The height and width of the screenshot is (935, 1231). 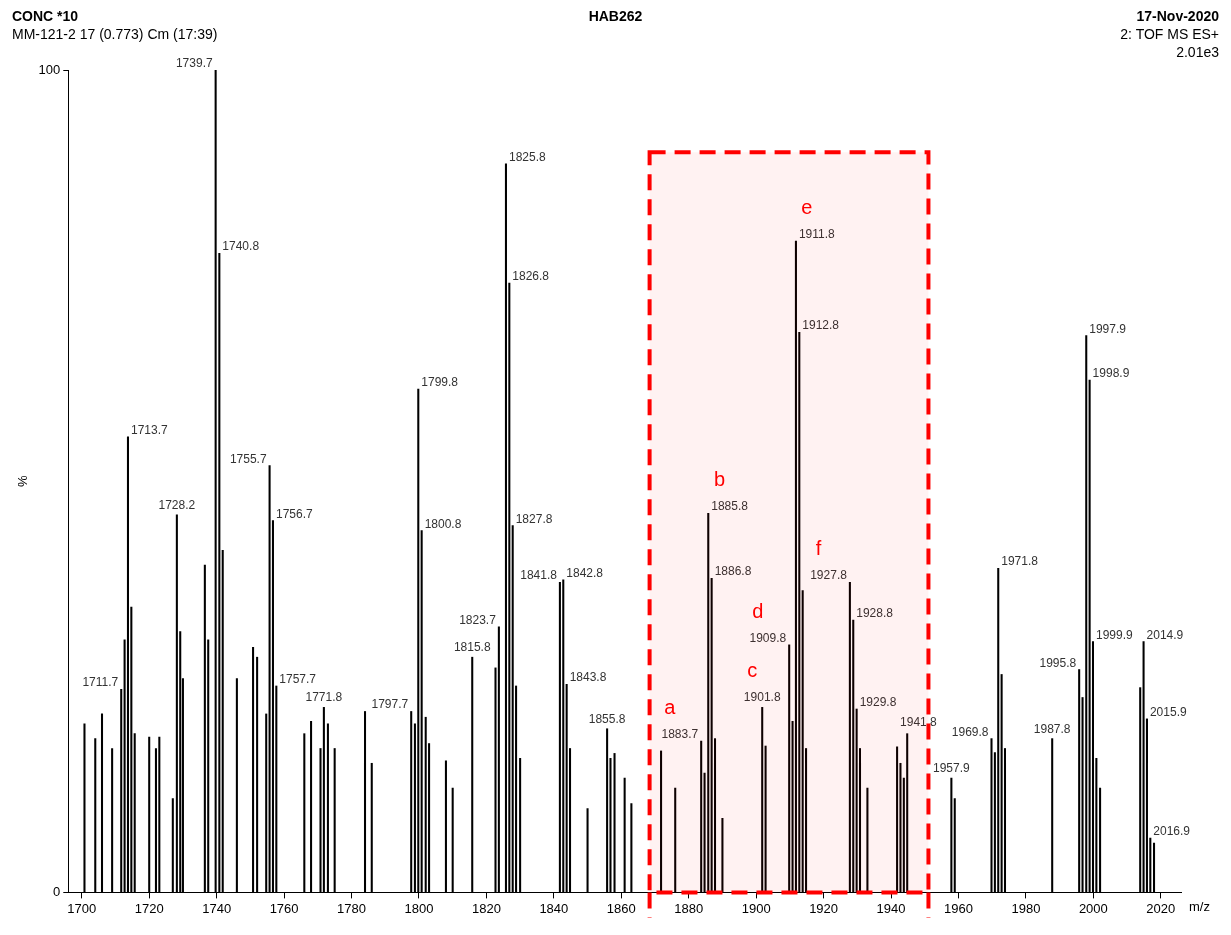 I want to click on x-tick-label: 1940, so click(x=891, y=908).